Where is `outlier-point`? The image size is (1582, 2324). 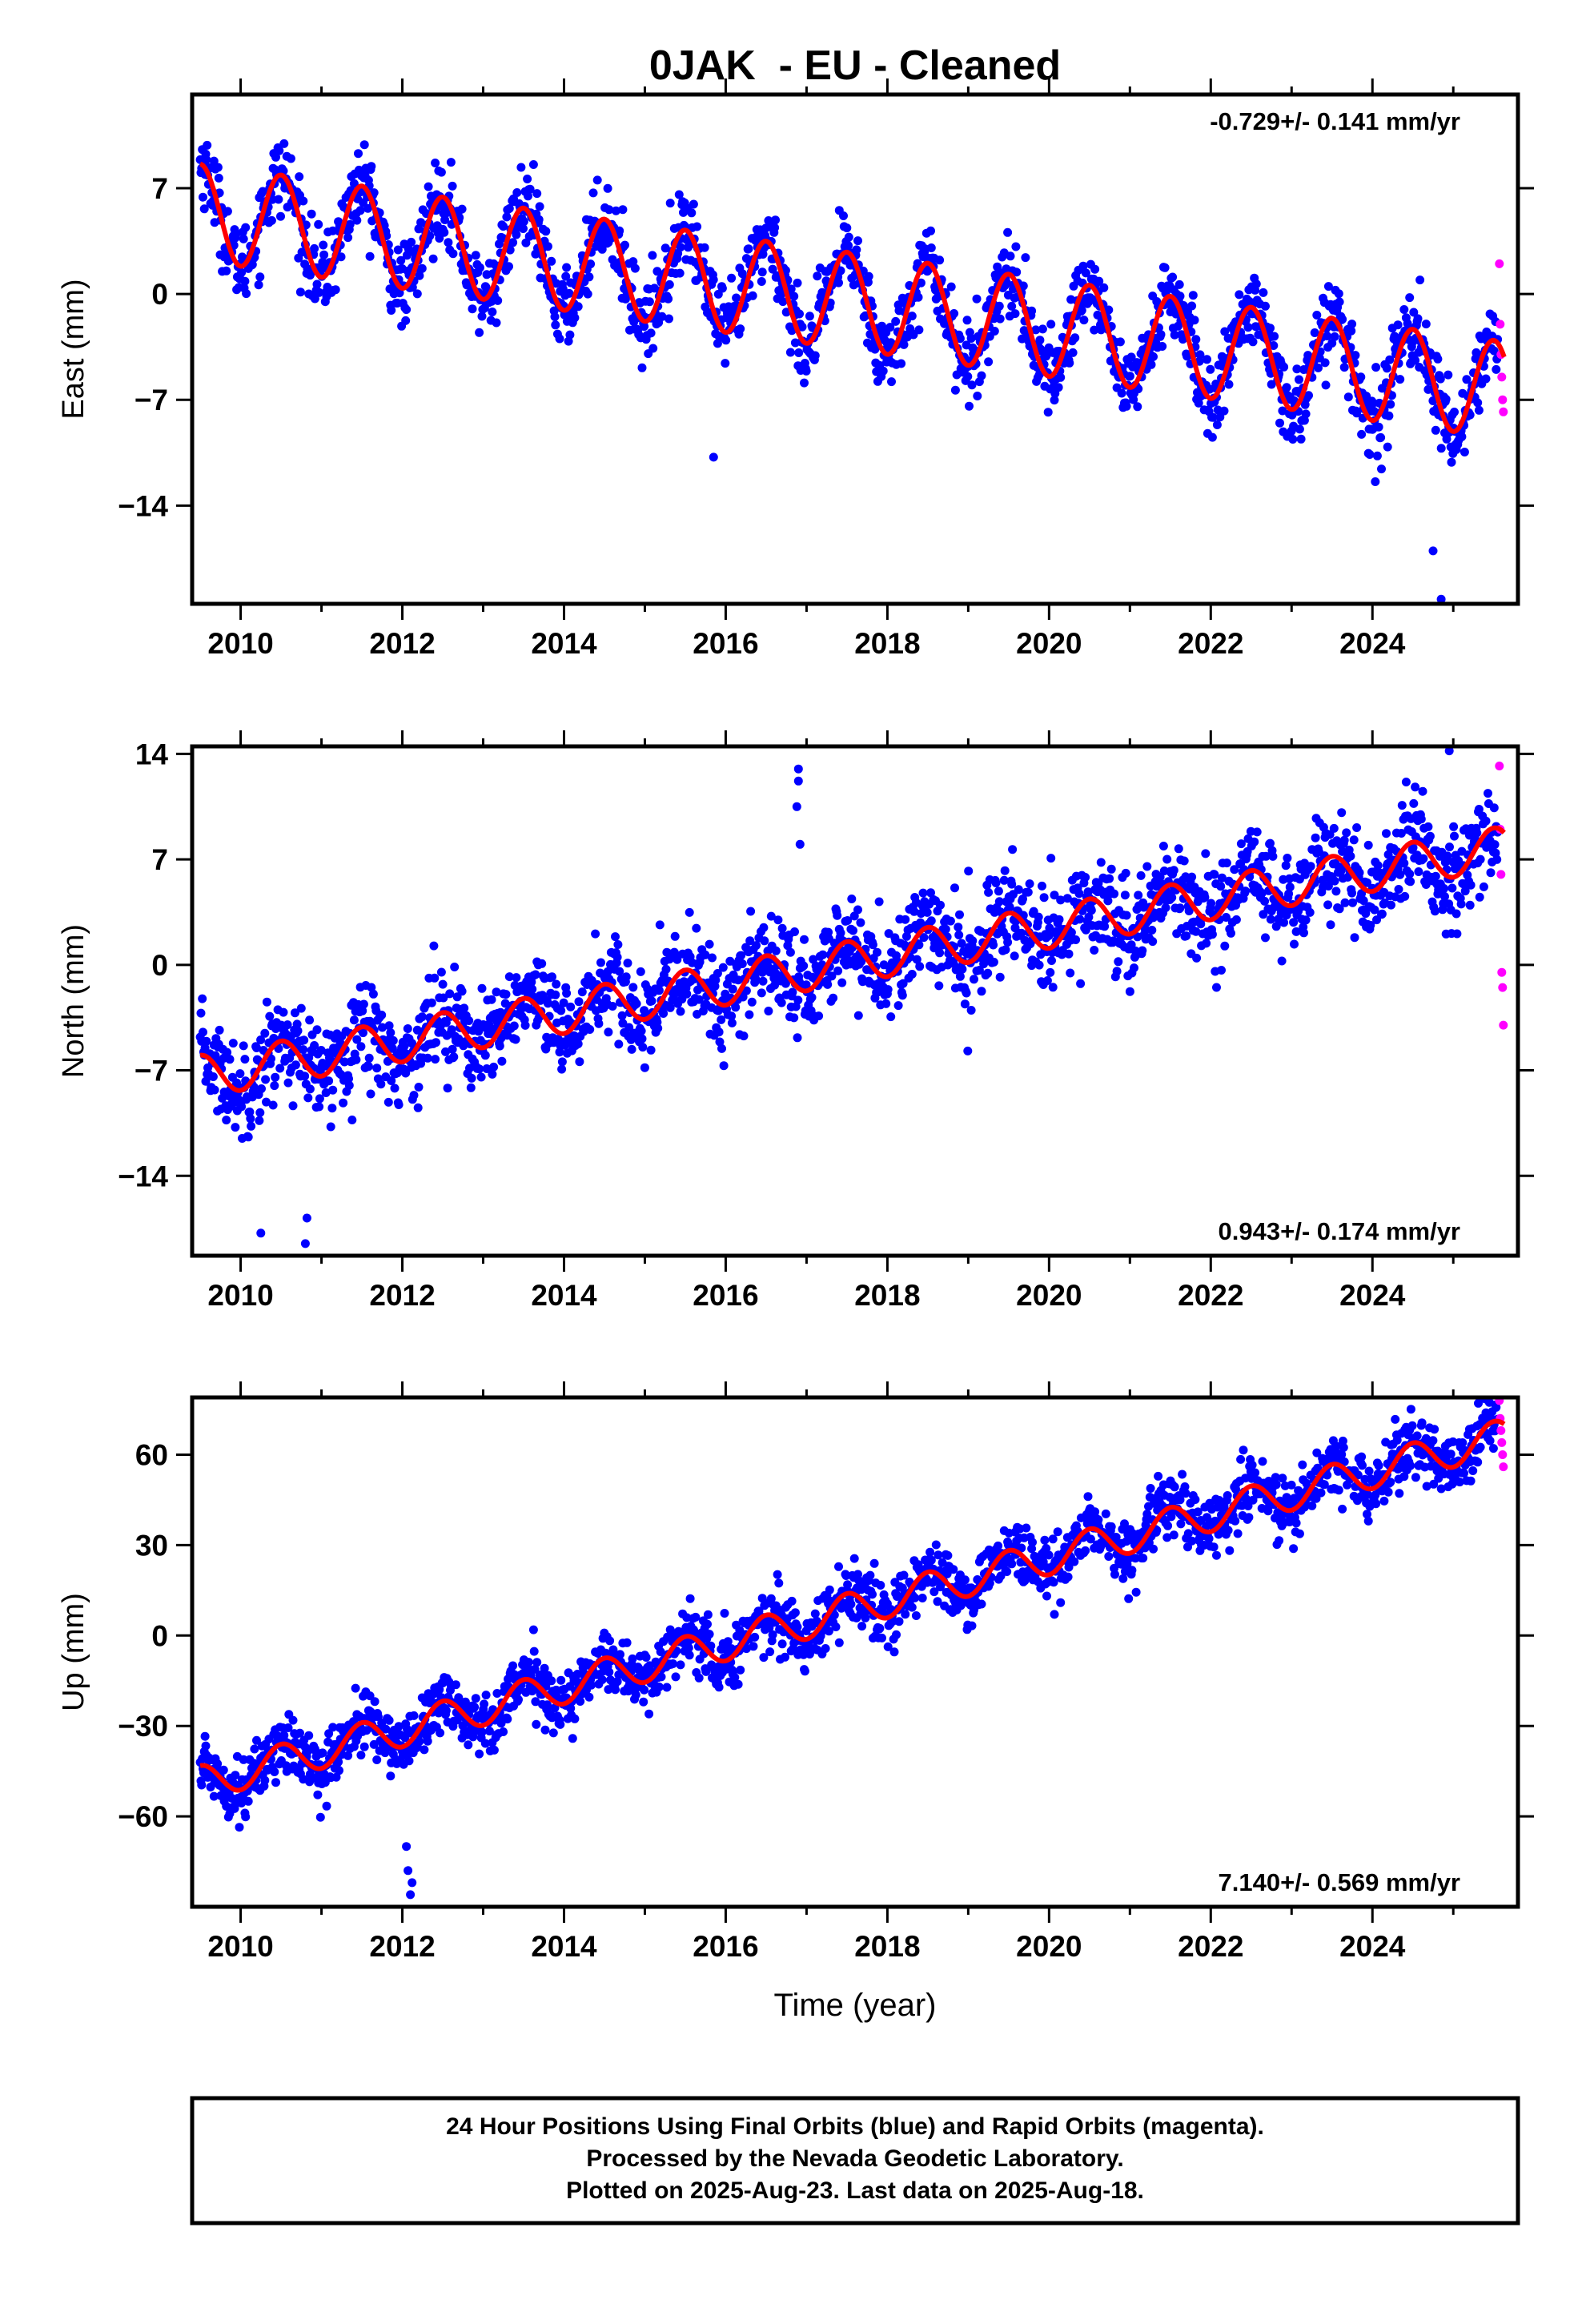
outlier-point is located at coordinates (1449, 751).